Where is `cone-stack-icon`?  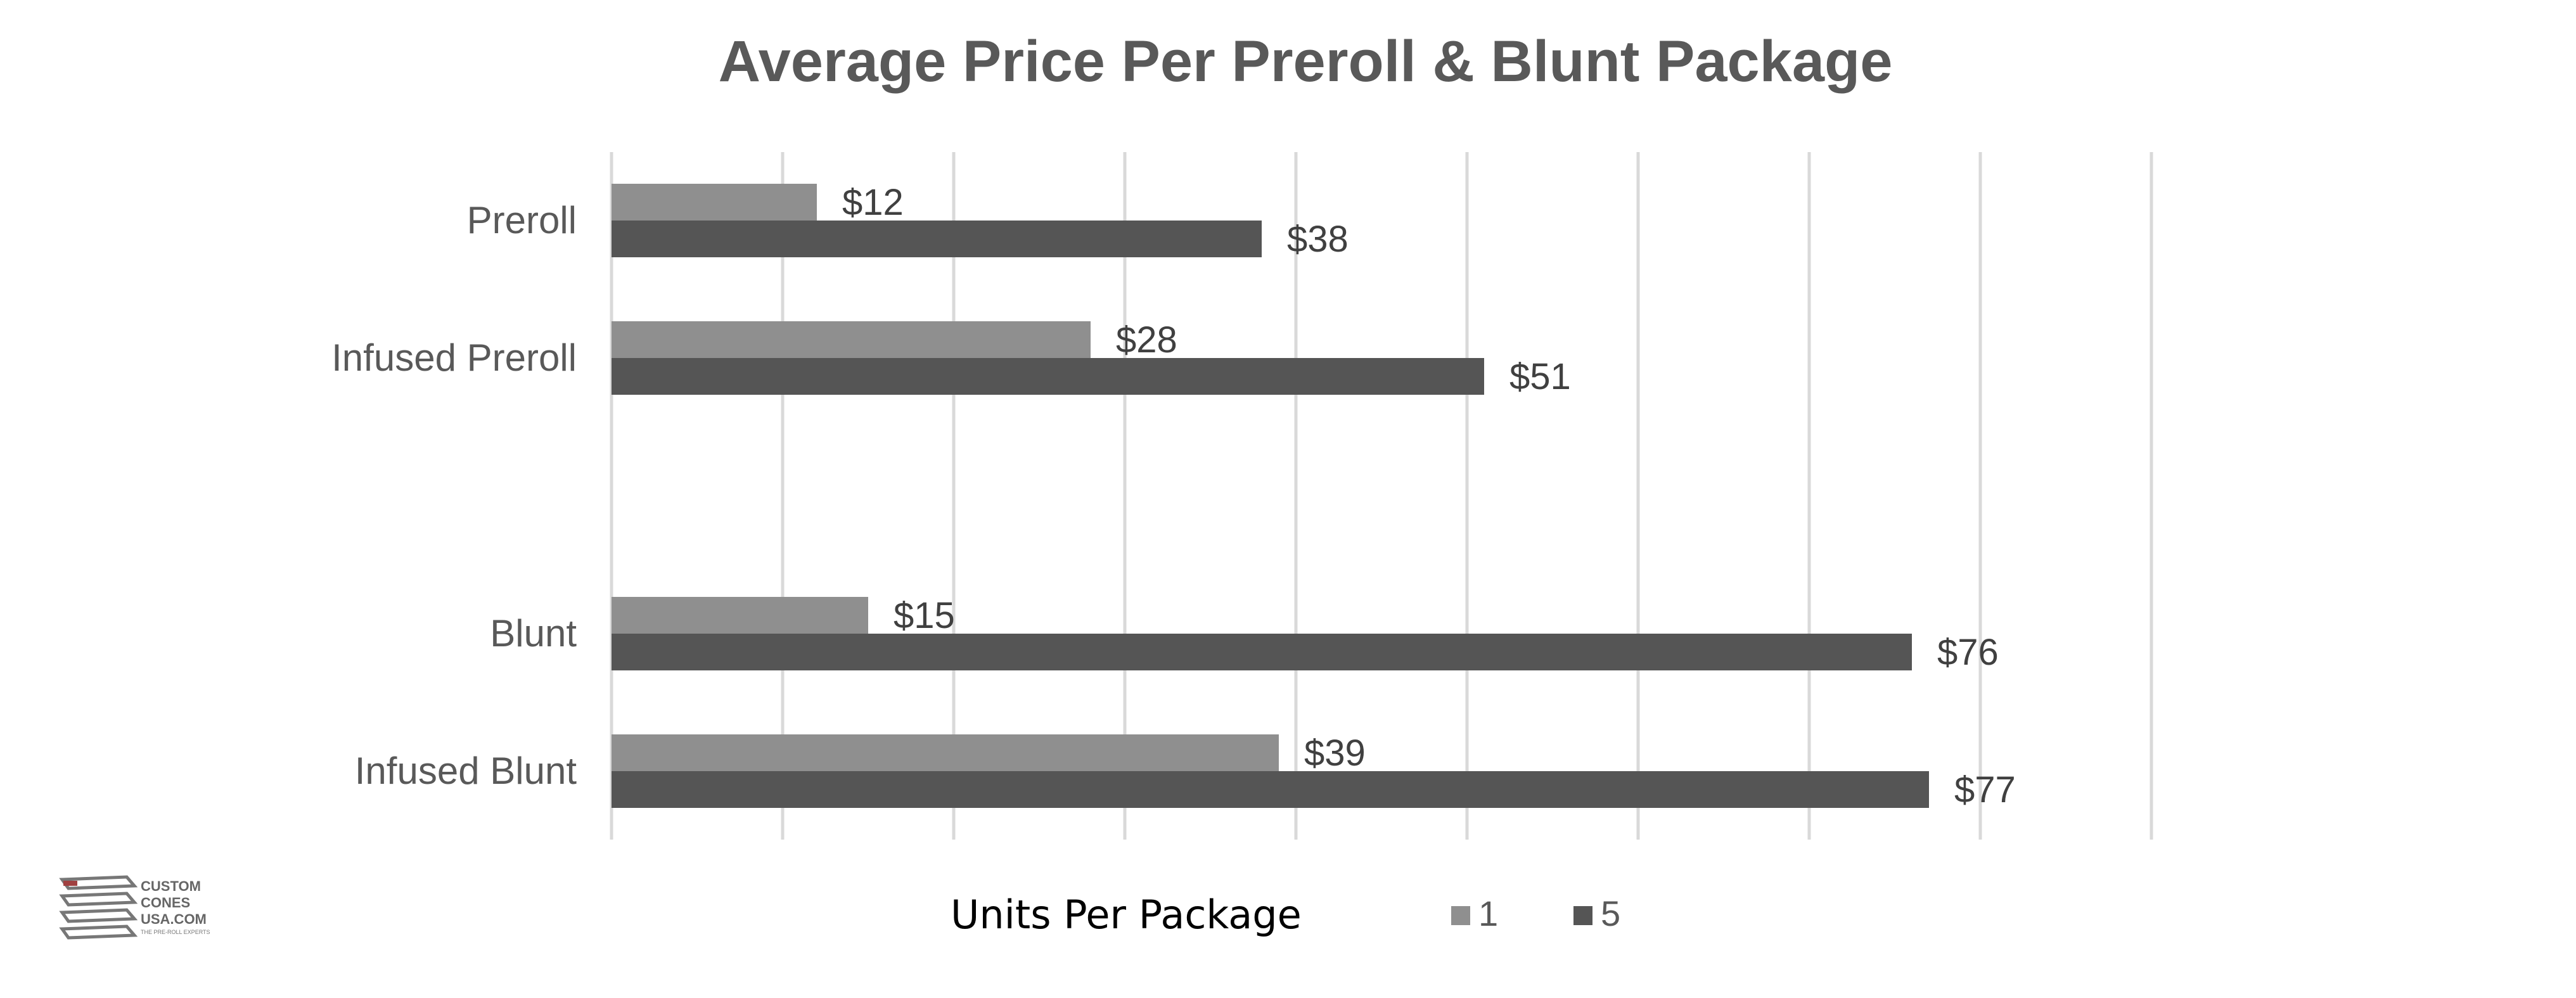
cone-stack-icon is located at coordinates (98, 907).